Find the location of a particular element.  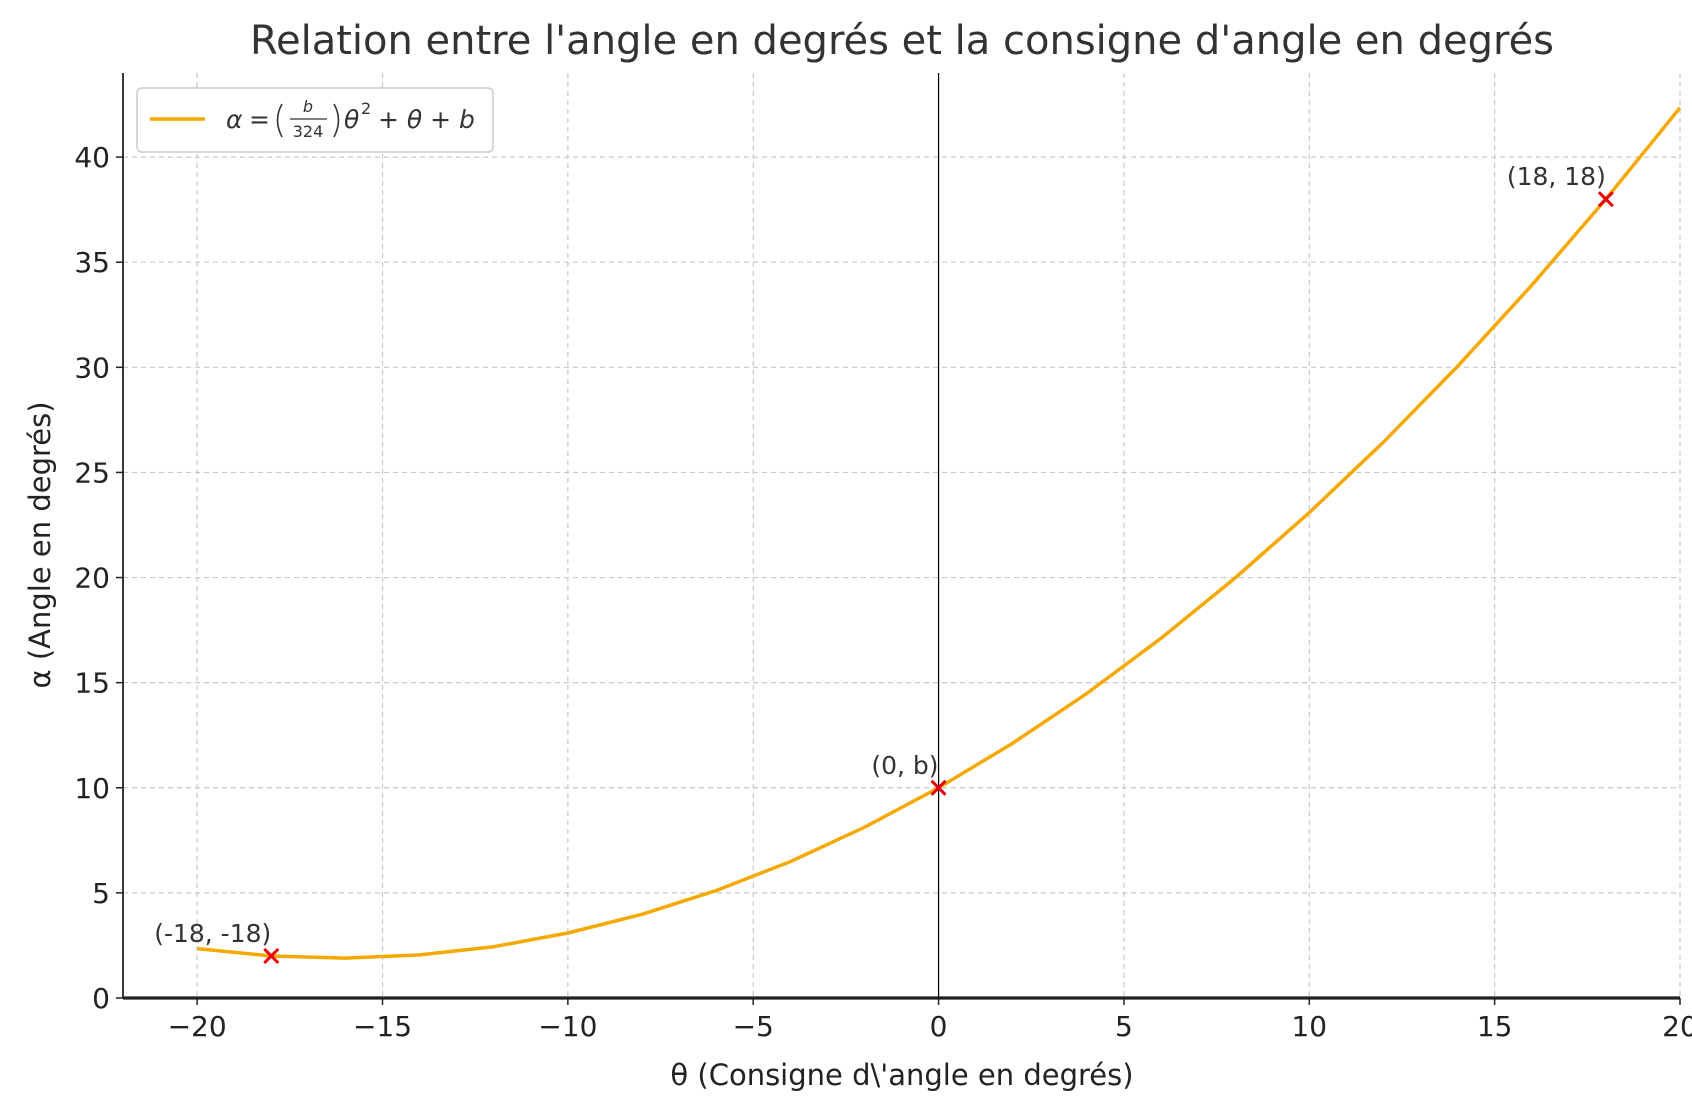

y-tick-label: 10 is located at coordinates (92, 788).